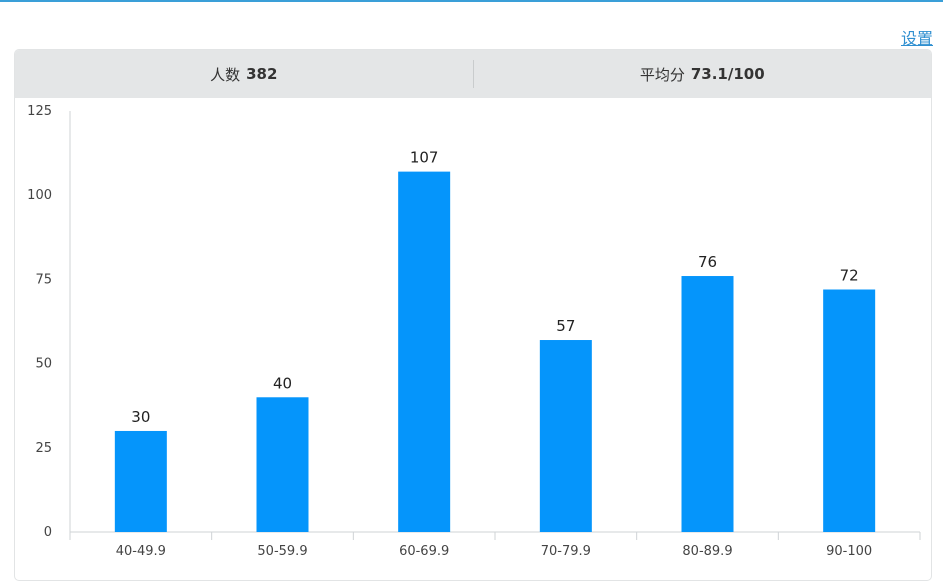  What do you see at coordinates (565, 326) in the screenshot?
I see `bar-data-label: 57` at bounding box center [565, 326].